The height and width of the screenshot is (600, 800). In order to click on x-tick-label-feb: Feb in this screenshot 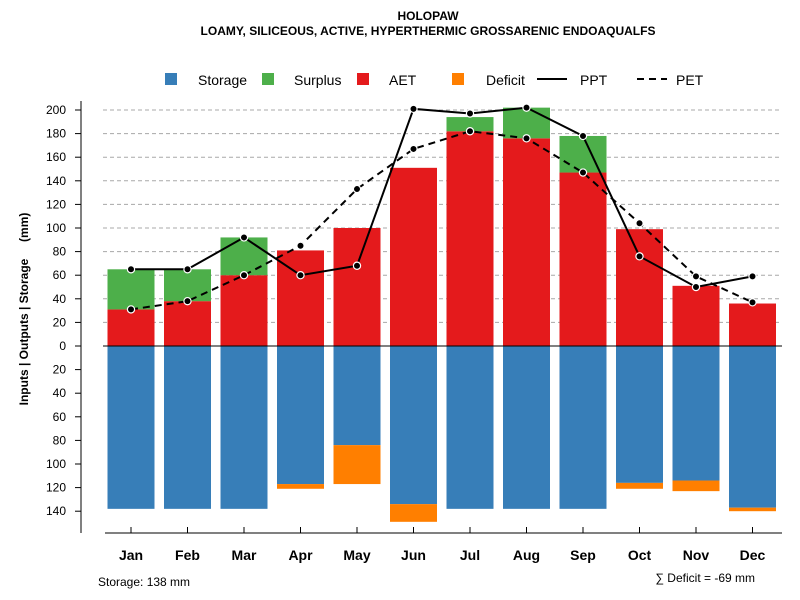, I will do `click(187, 555)`.